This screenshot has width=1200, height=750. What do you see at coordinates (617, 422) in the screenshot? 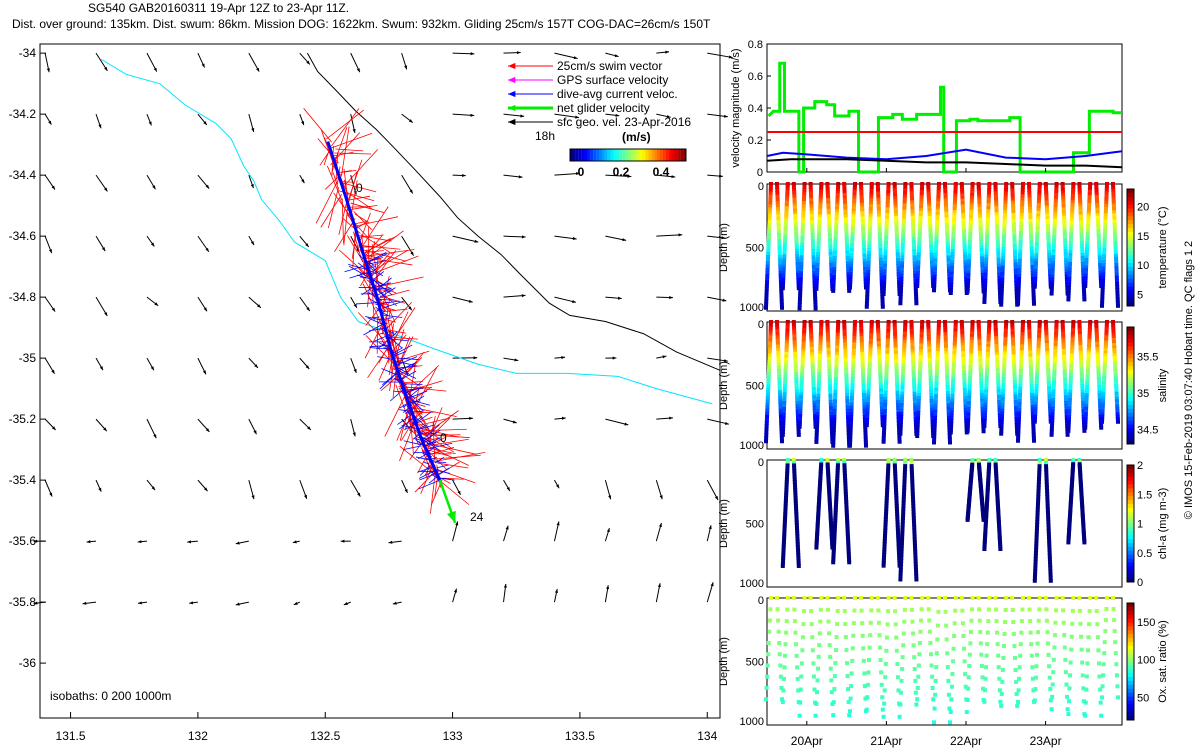
I see `geo-velocity-arrow` at bounding box center [617, 422].